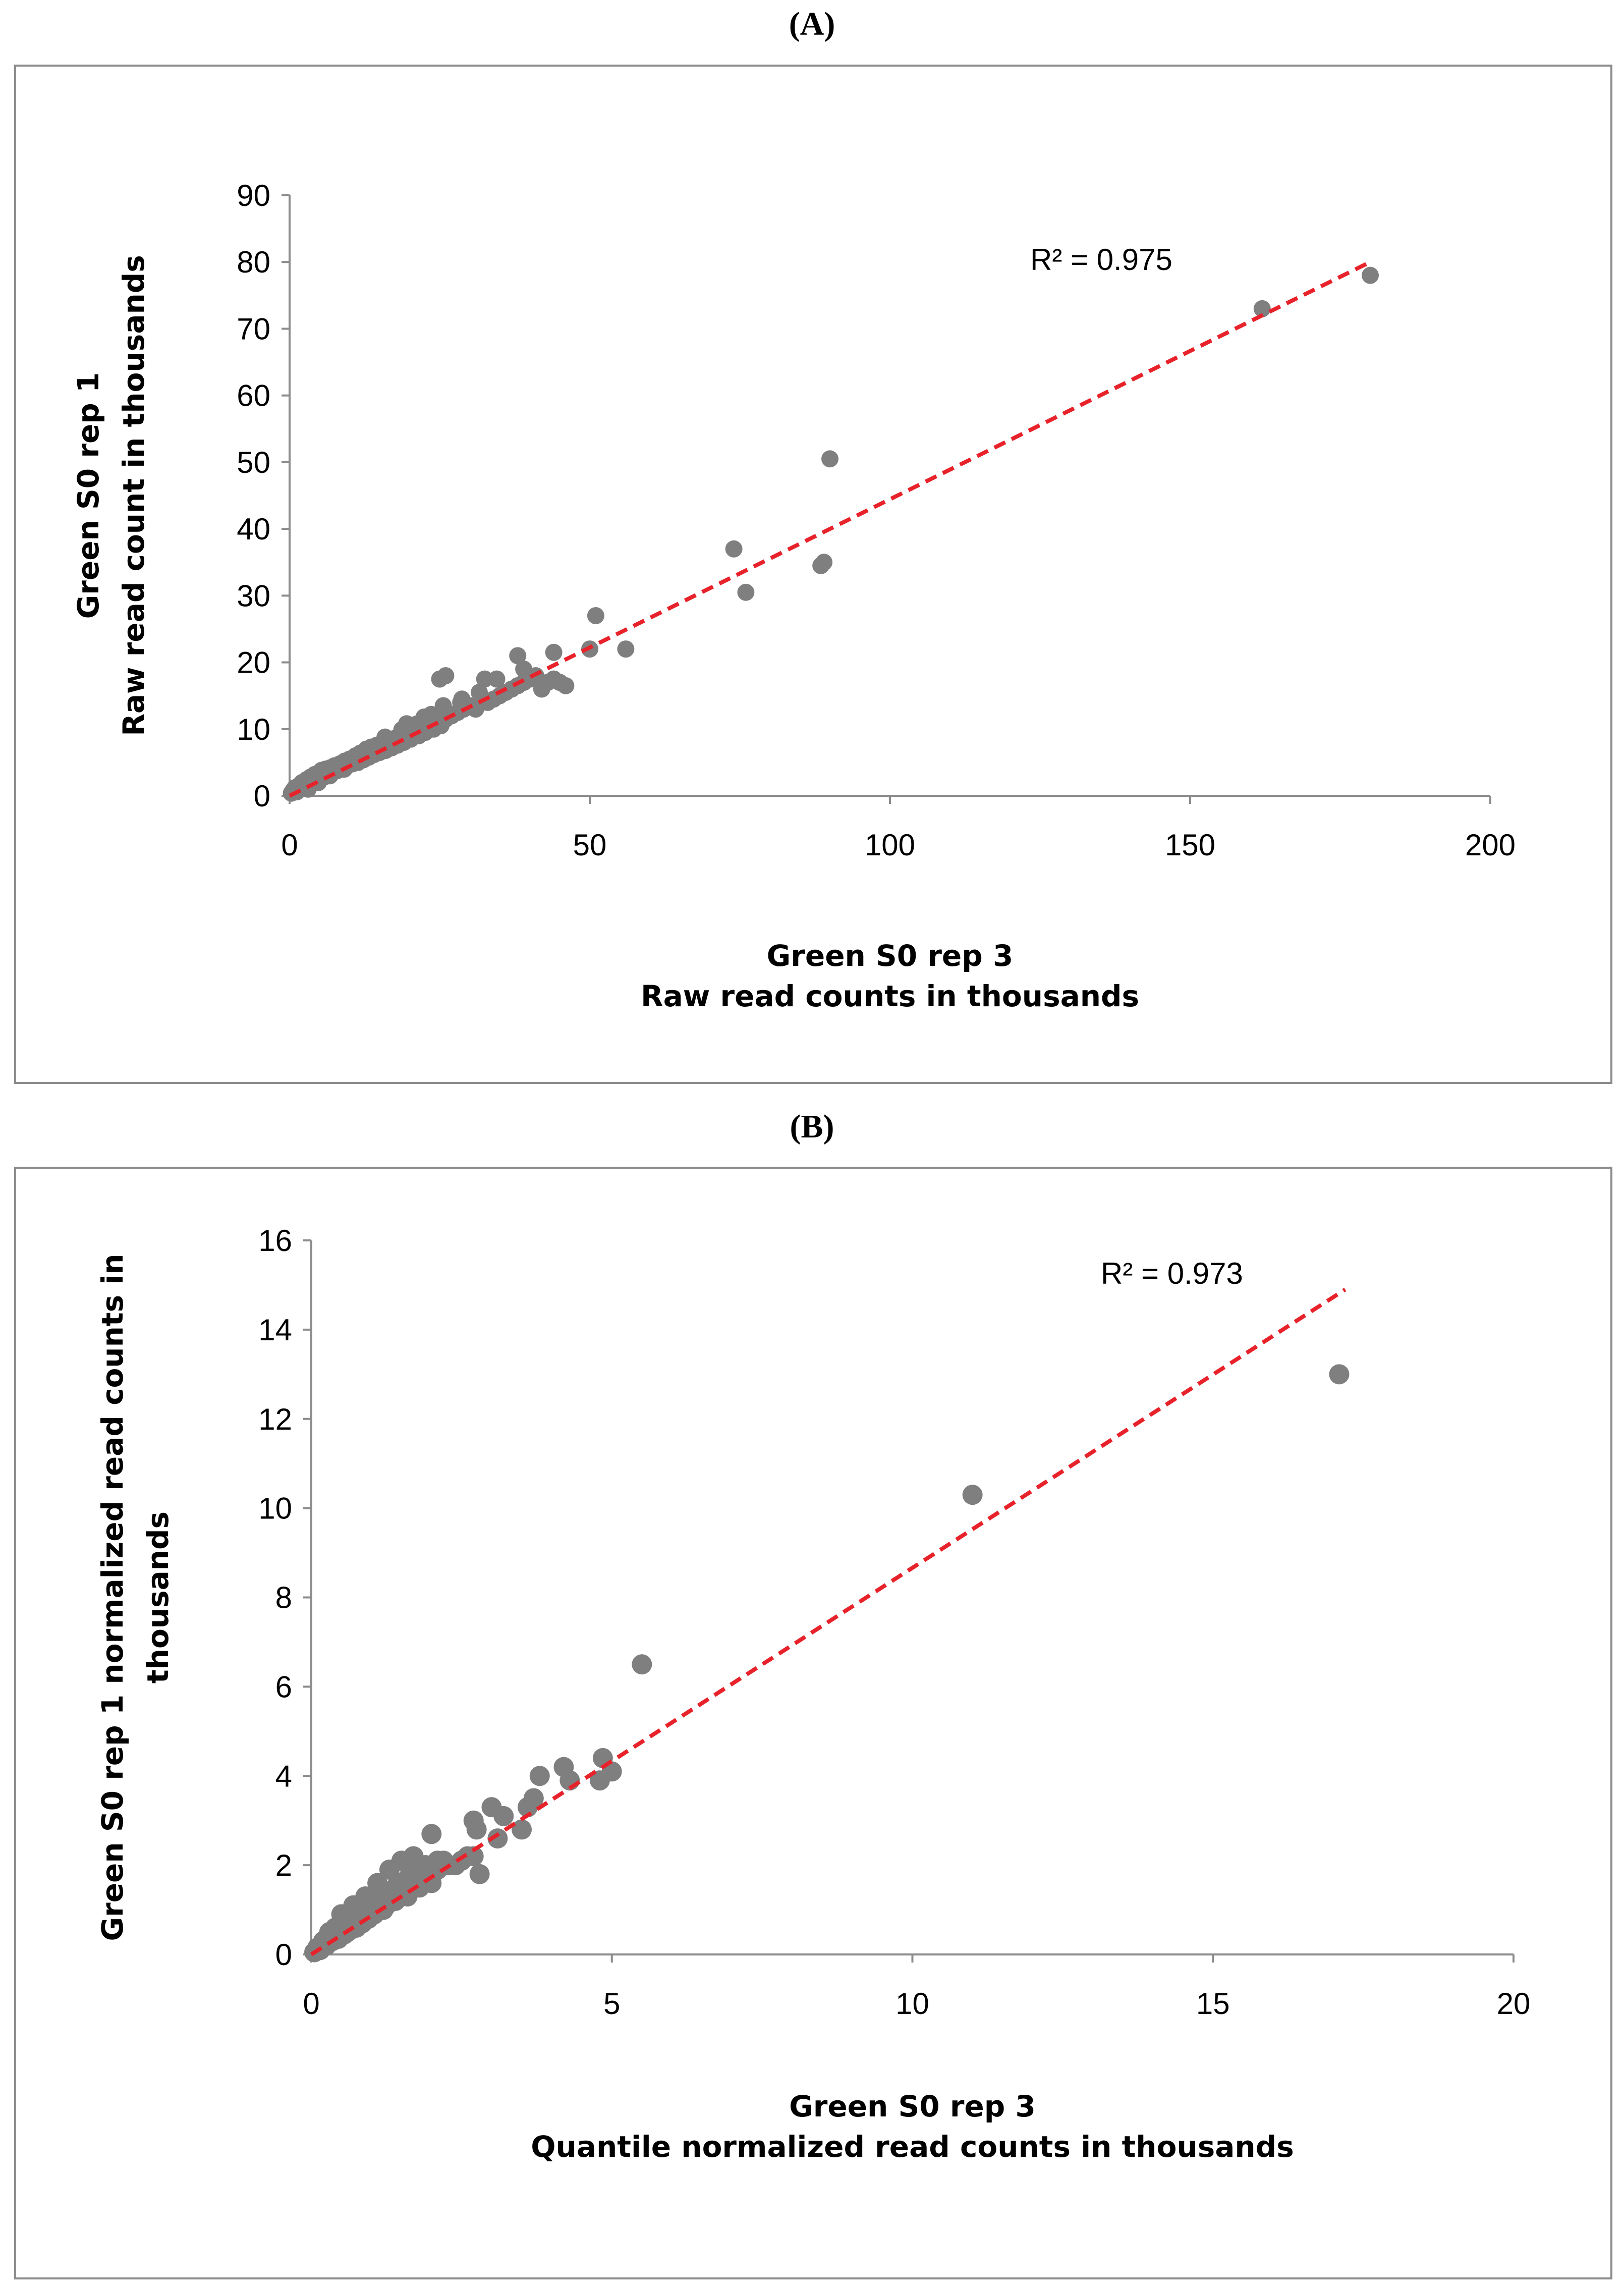 This screenshot has height=2286, width=1624. Describe the element at coordinates (590, 845) in the screenshot. I see `x-tick-label: 50` at that location.